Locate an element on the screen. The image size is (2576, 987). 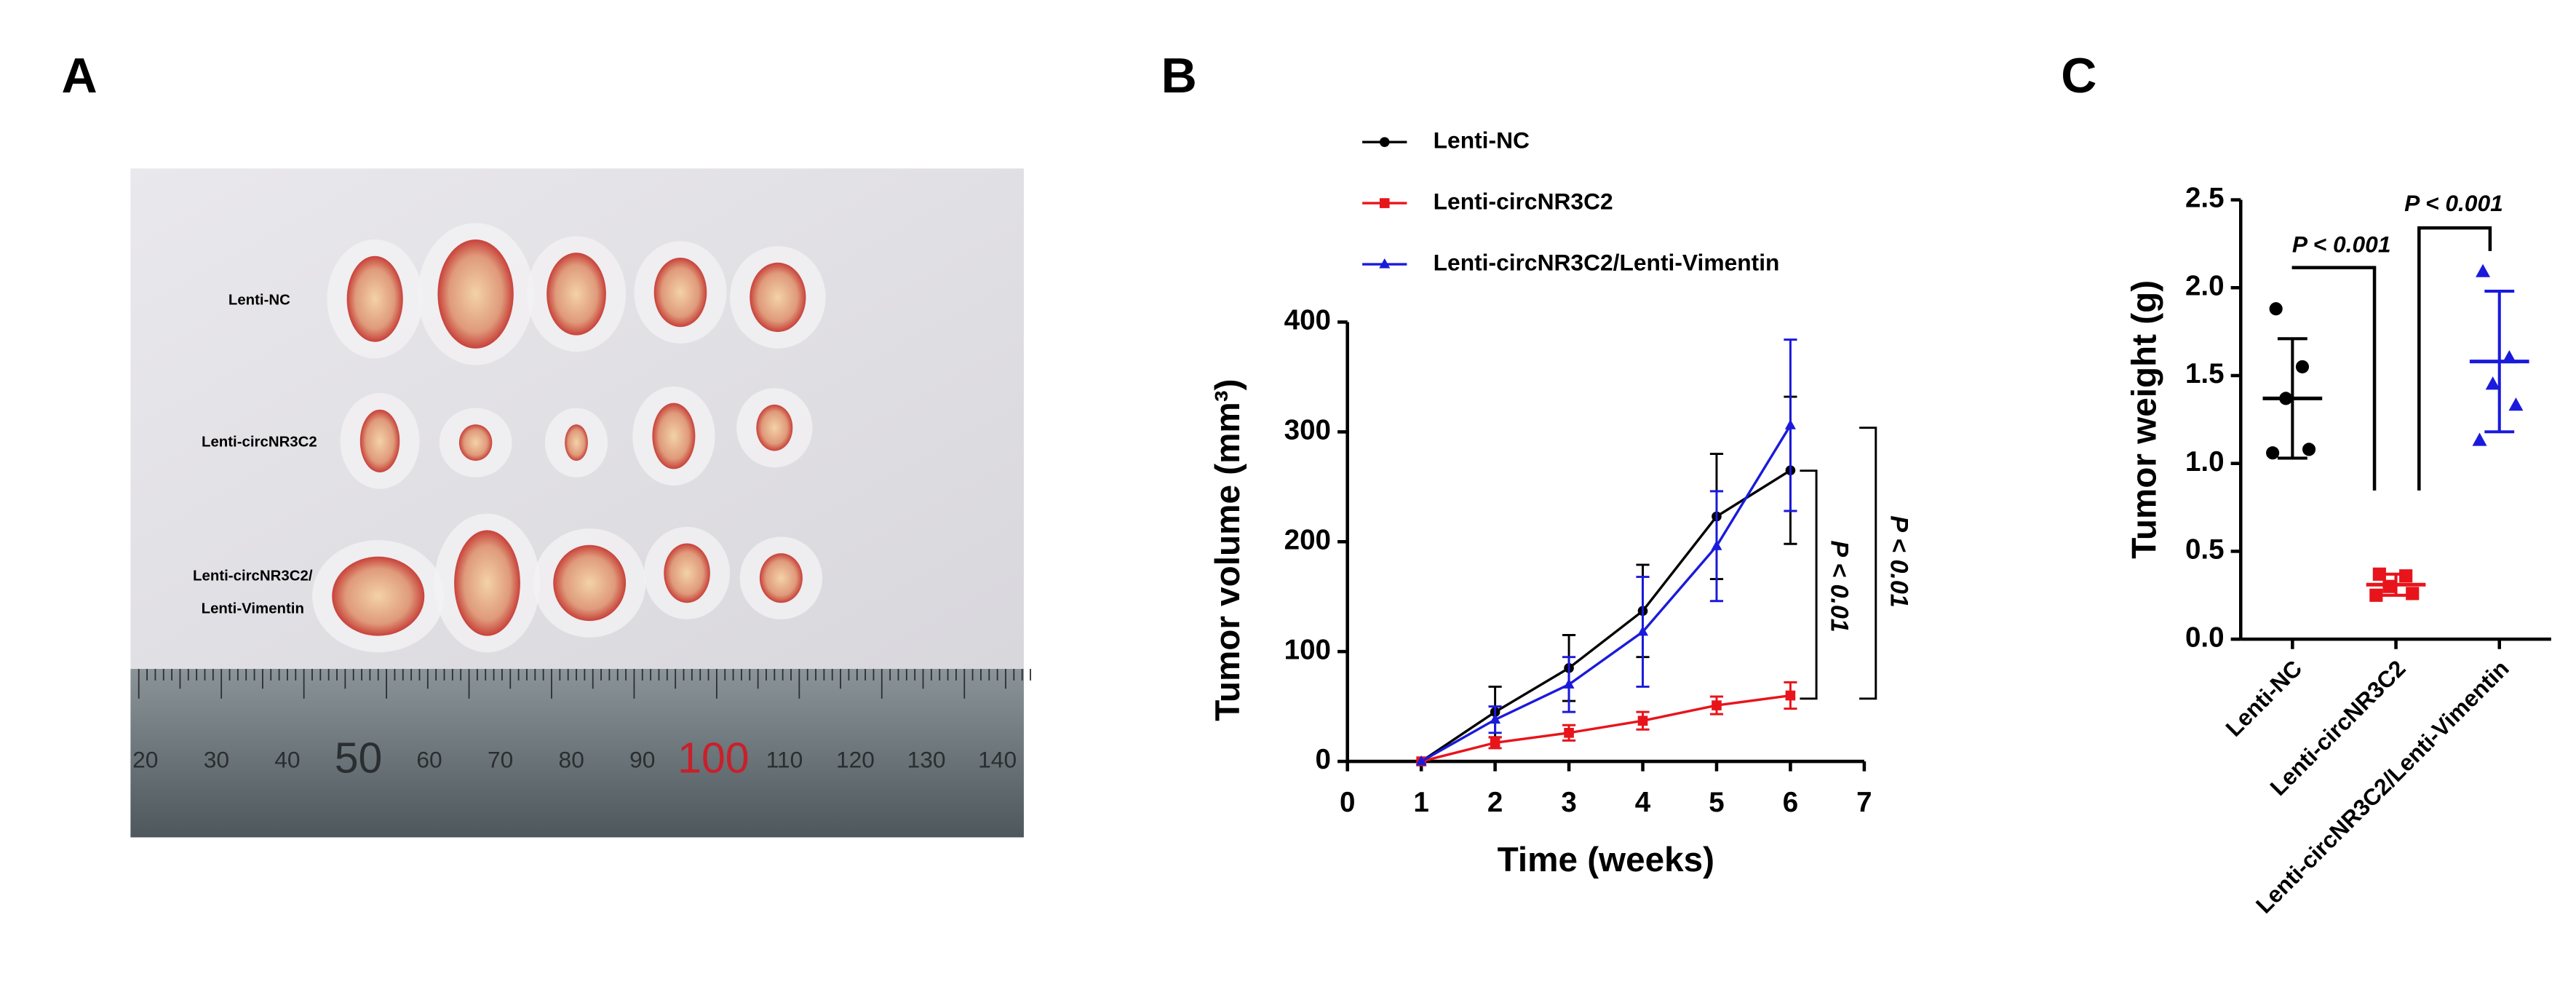
ruler is located at coordinates (577, 753).